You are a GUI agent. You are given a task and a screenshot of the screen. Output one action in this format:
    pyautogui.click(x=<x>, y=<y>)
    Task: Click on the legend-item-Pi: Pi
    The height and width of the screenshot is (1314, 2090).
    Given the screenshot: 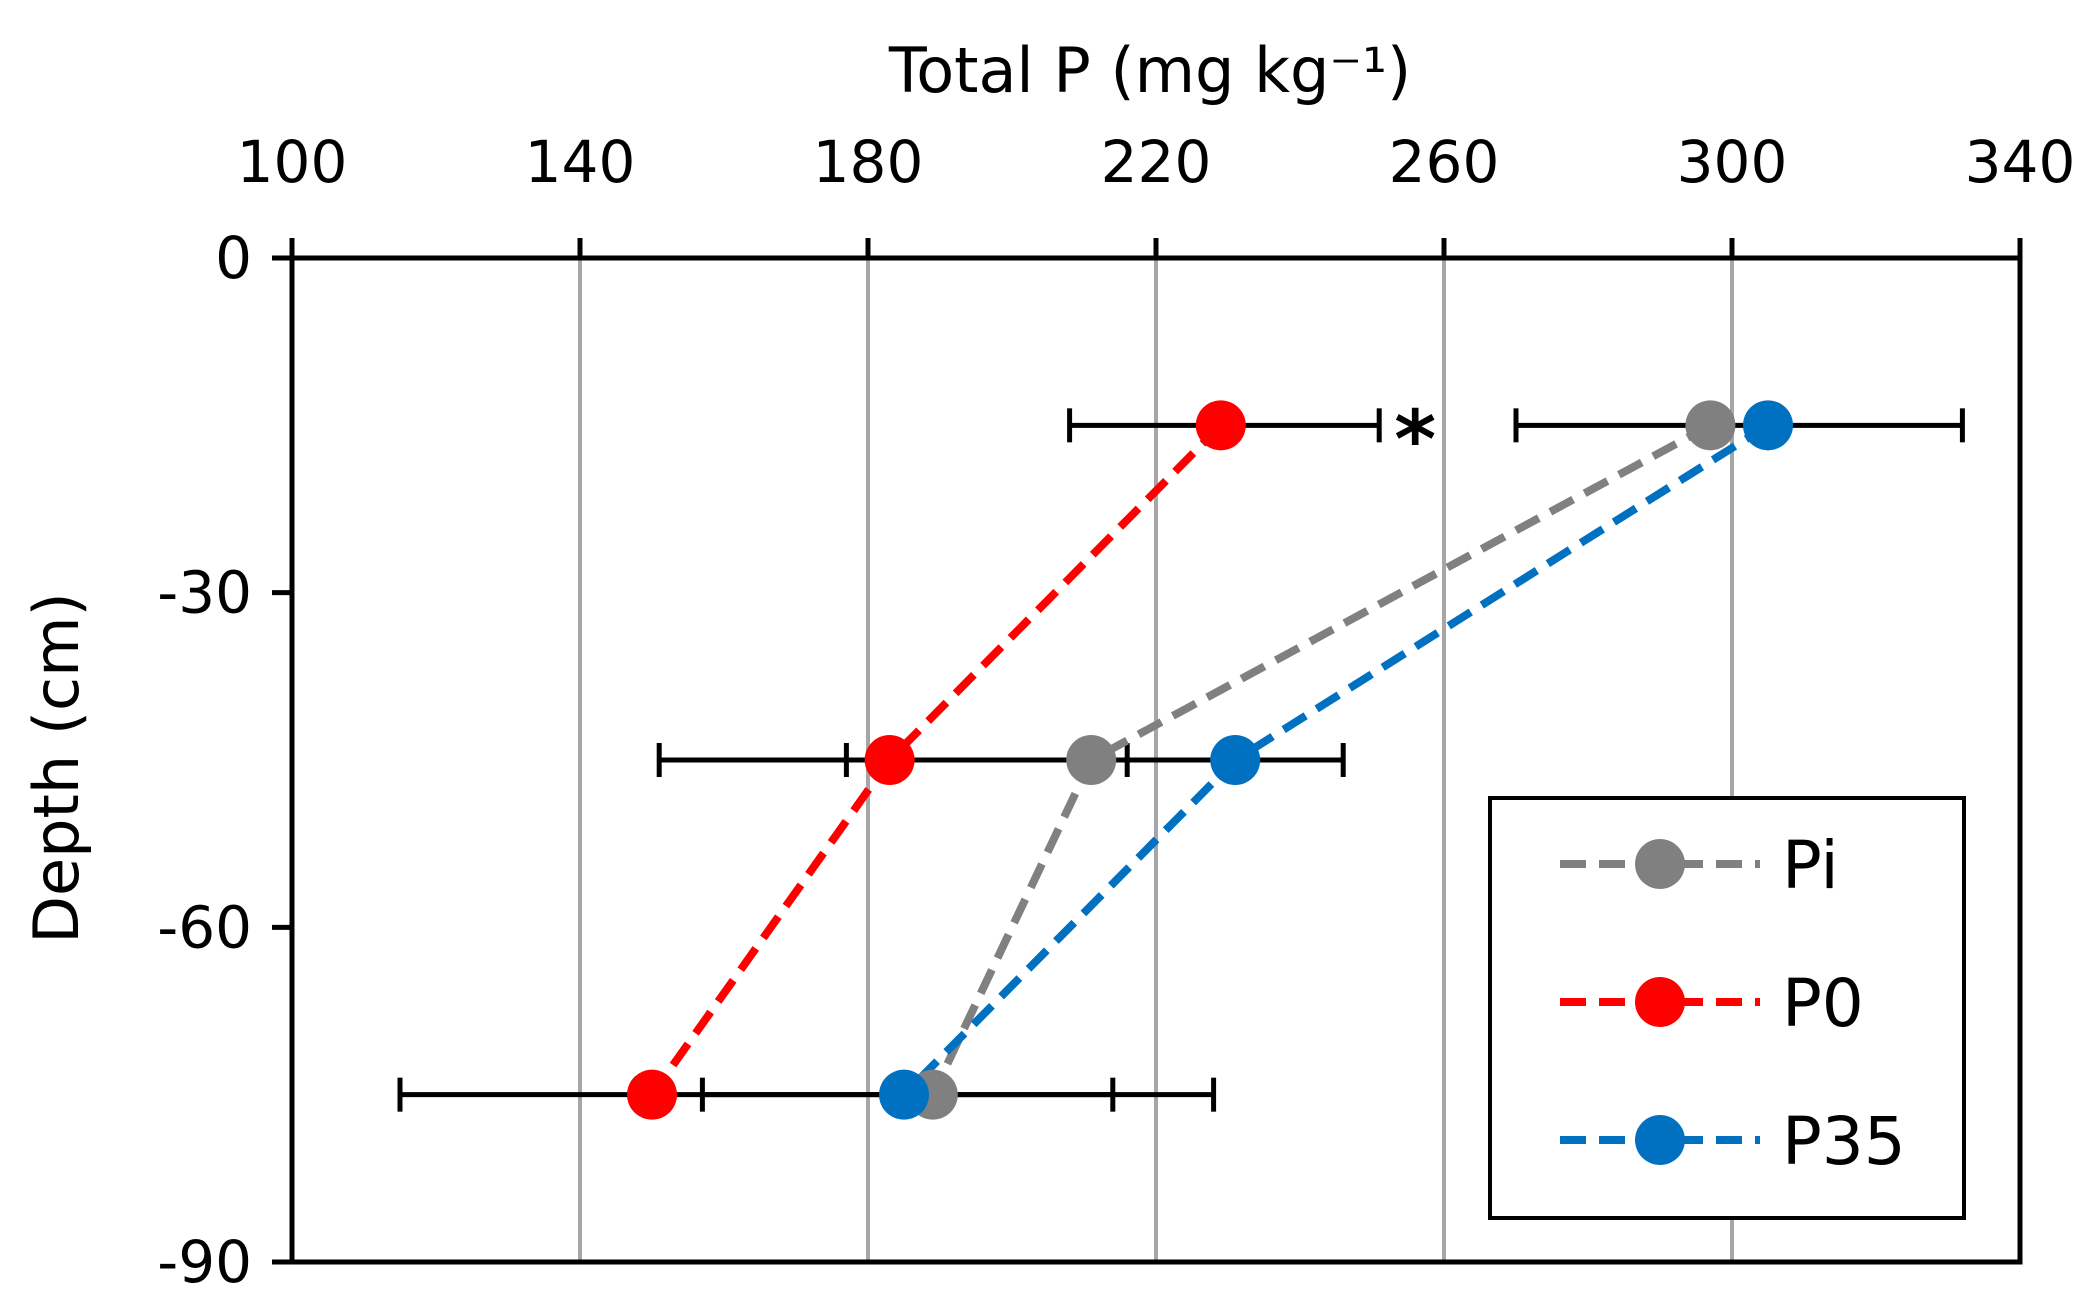 What is the action you would take?
    pyautogui.click(x=1699, y=865)
    